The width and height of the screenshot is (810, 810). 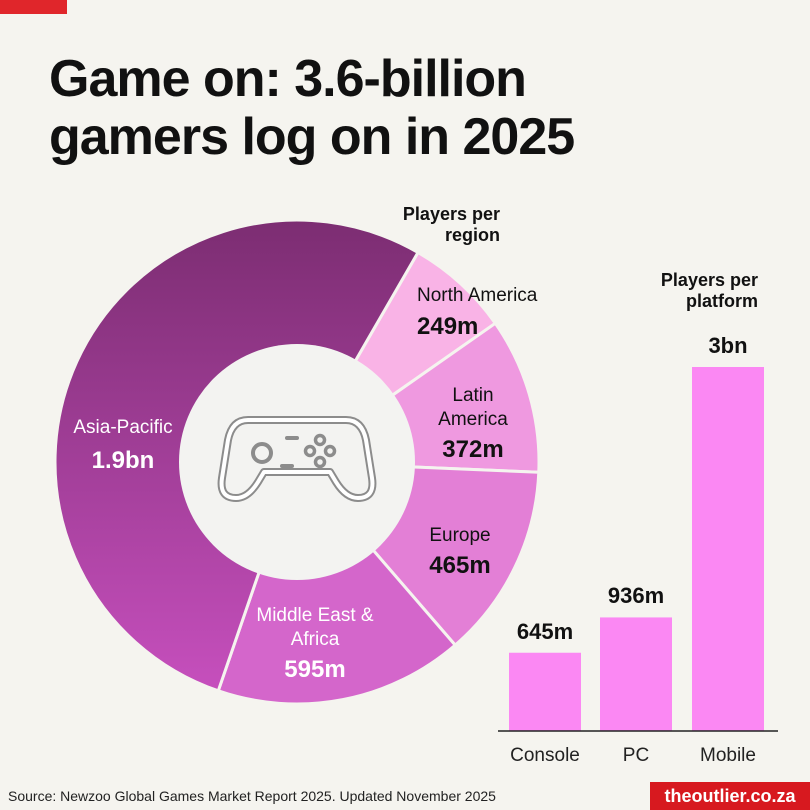 I want to click on region-heading: Players per region, so click(x=451, y=224).